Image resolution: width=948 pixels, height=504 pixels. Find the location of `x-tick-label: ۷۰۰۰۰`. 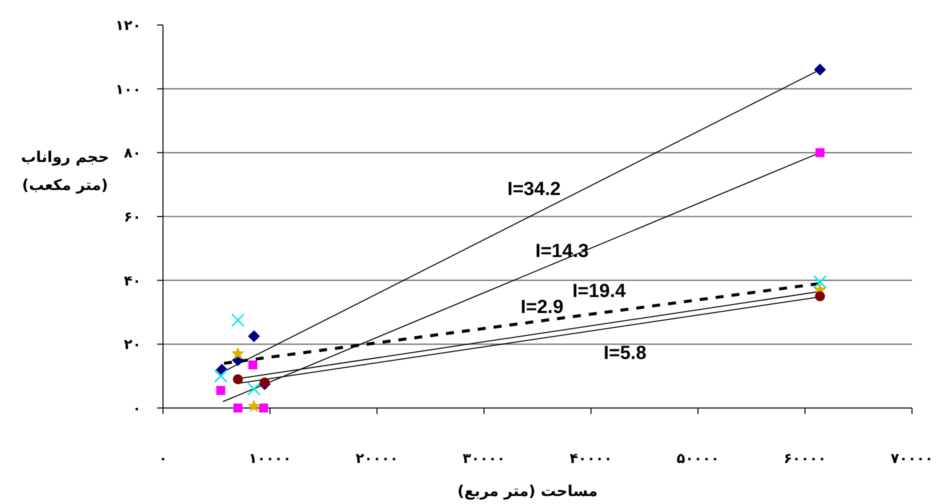

x-tick-label: ۷۰۰۰۰ is located at coordinates (912, 459).